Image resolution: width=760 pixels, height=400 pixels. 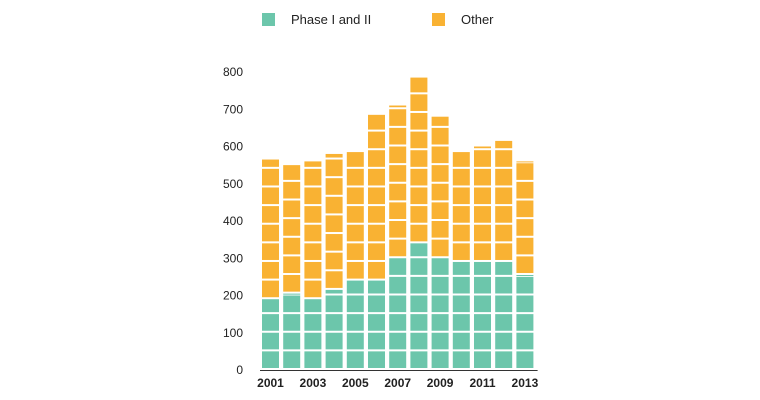 I want to click on bar-segment-phase-2011, so click(x=482, y=314).